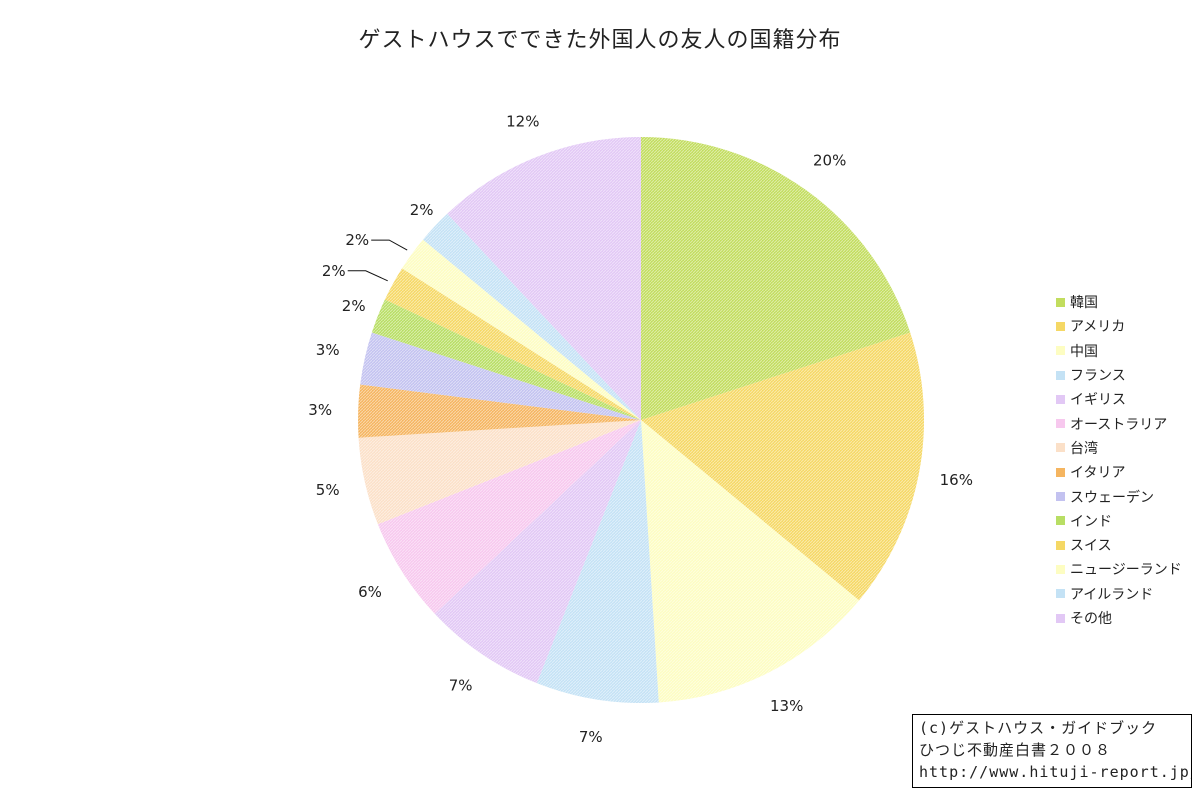 The height and width of the screenshot is (800, 1200). Describe the element at coordinates (1084, 351) in the screenshot. I see `legend-label: 中国` at that location.